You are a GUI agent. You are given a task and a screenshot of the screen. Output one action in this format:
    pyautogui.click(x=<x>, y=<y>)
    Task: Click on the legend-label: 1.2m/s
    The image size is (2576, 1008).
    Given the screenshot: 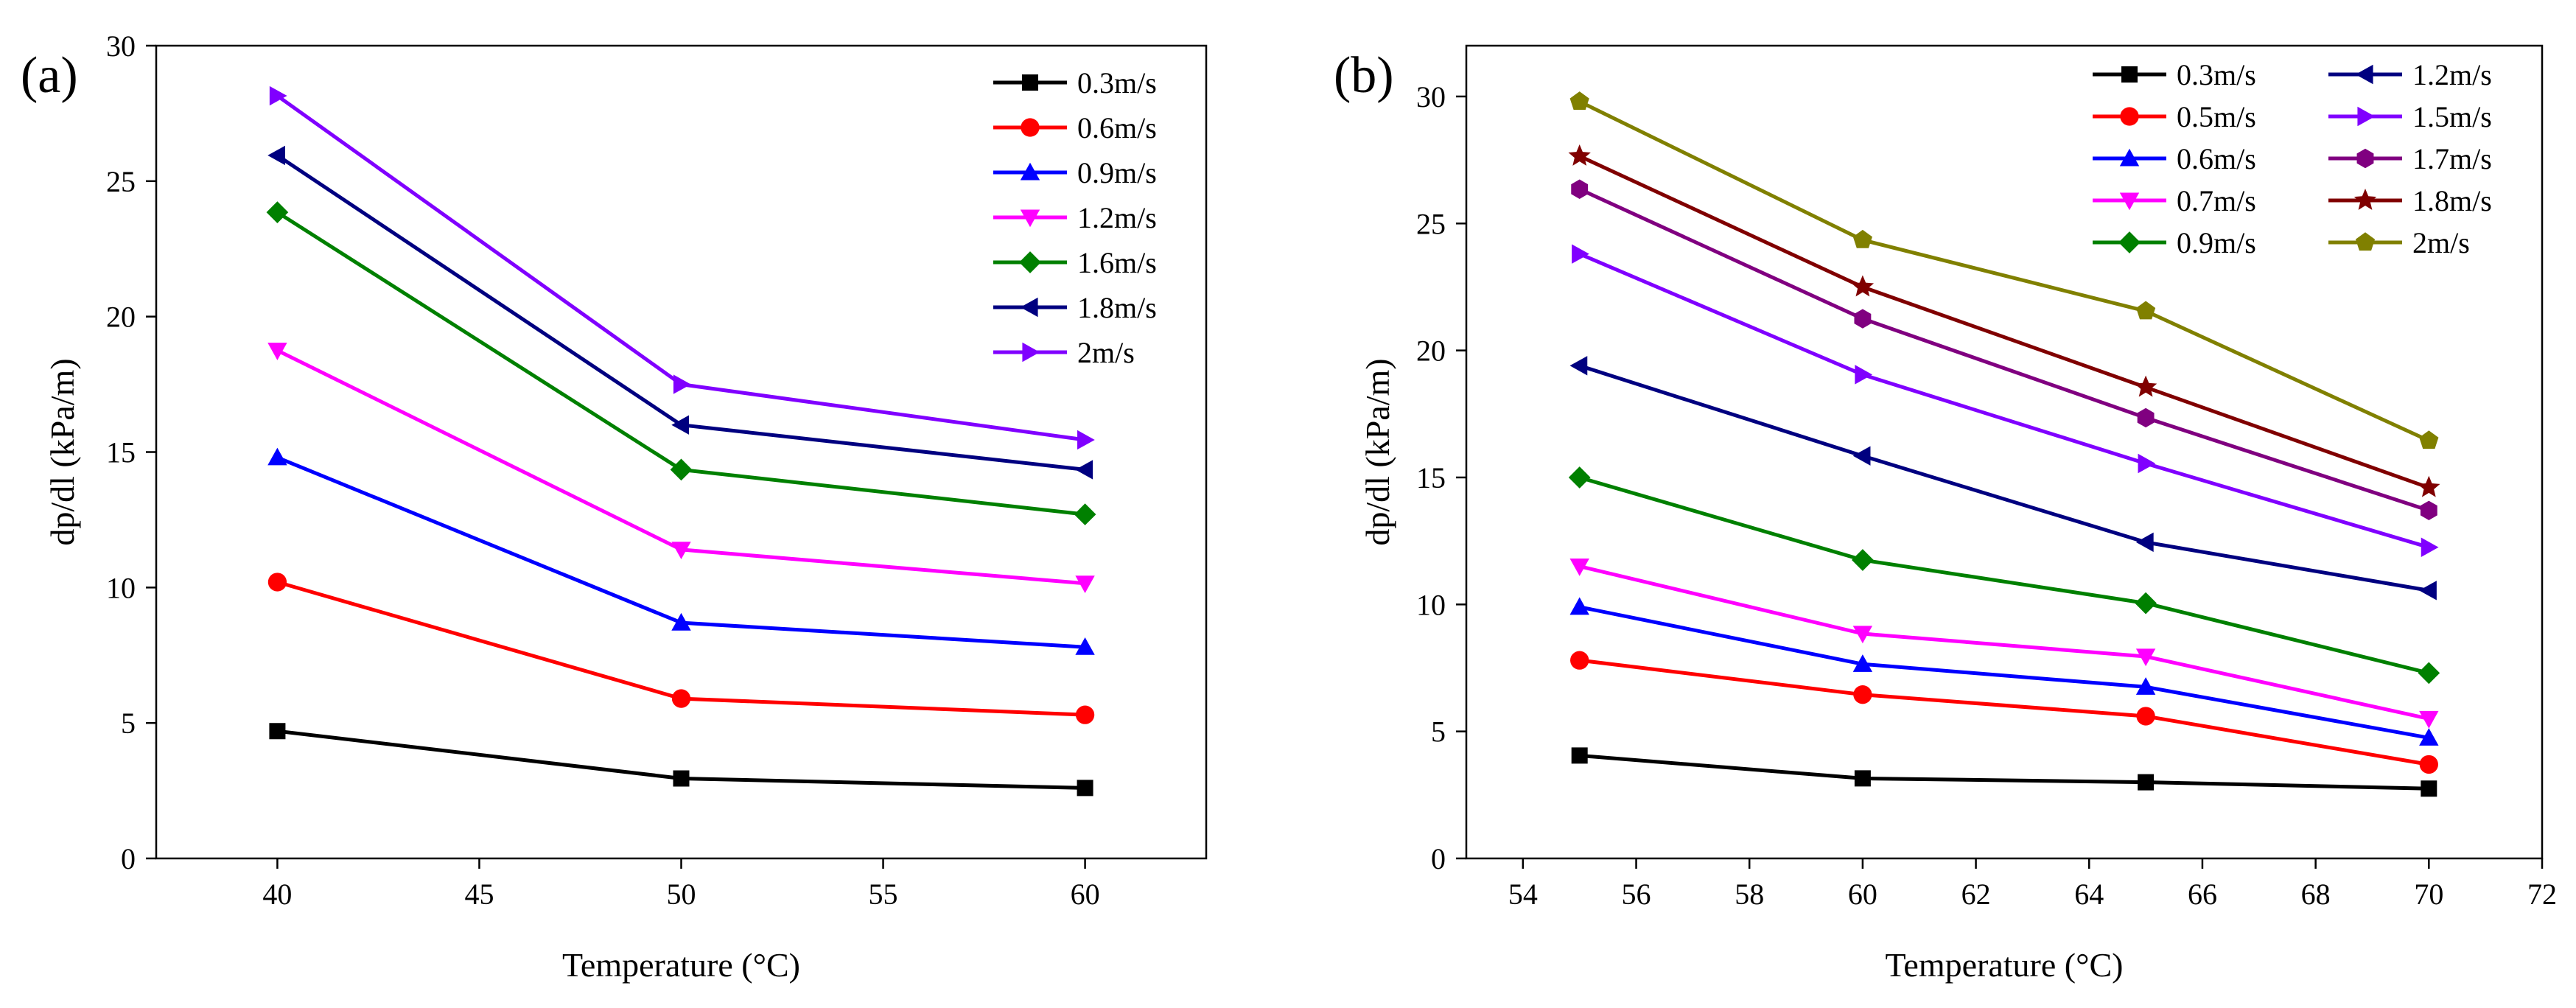 What is the action you would take?
    pyautogui.click(x=2452, y=74)
    